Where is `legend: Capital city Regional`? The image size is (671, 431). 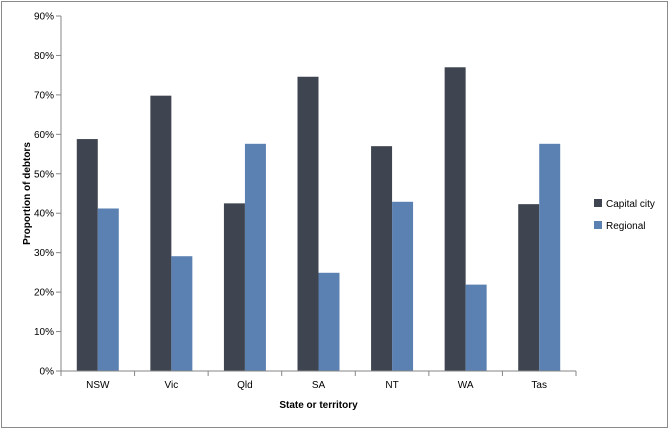
legend: Capital city Regional is located at coordinates (624, 215).